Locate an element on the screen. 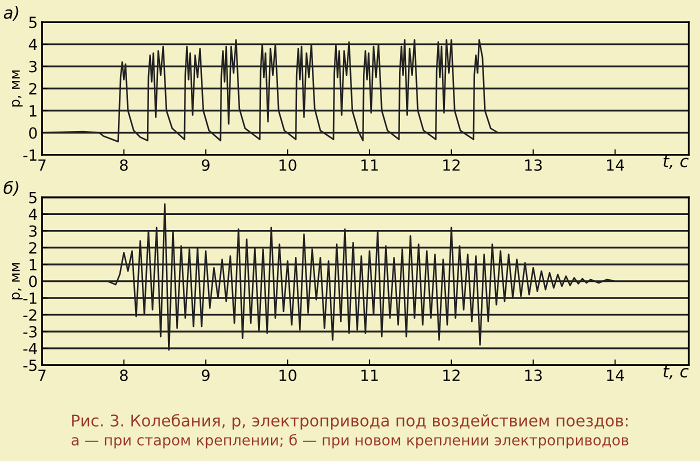  y-tick-label: -3 is located at coordinates (30, 332).